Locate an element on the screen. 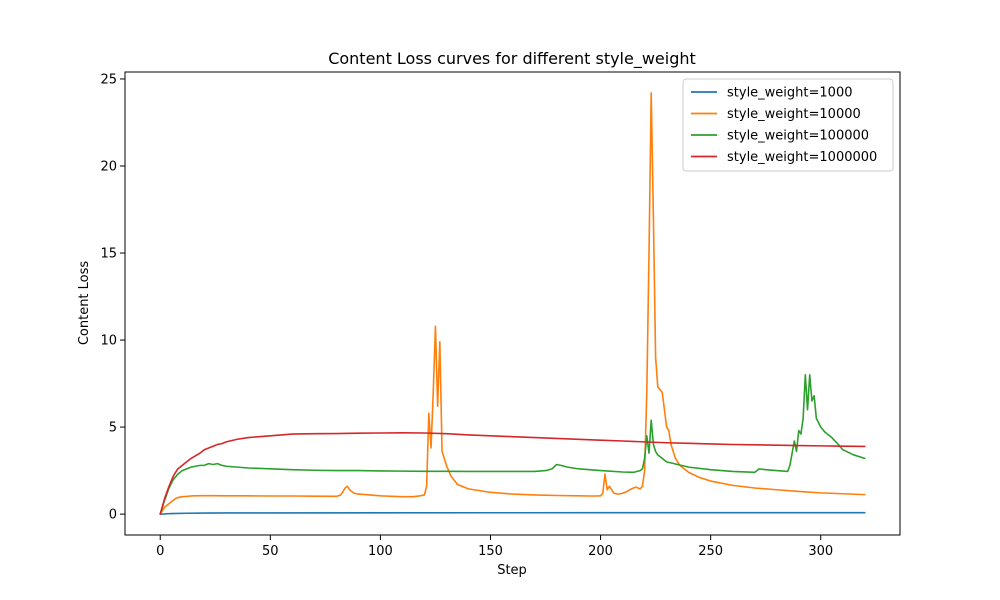 Image resolution: width=1000 pixels, height=600 pixels. x-tick-label: 100 is located at coordinates (380, 551).